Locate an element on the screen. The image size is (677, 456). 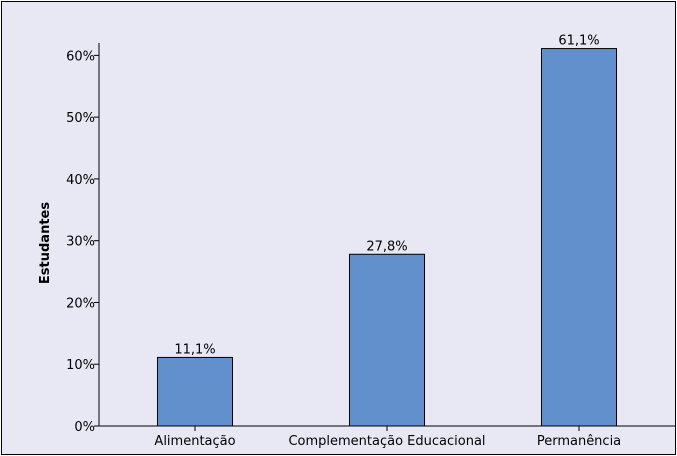
y-axis-title: Estudantes is located at coordinates (45, 243).